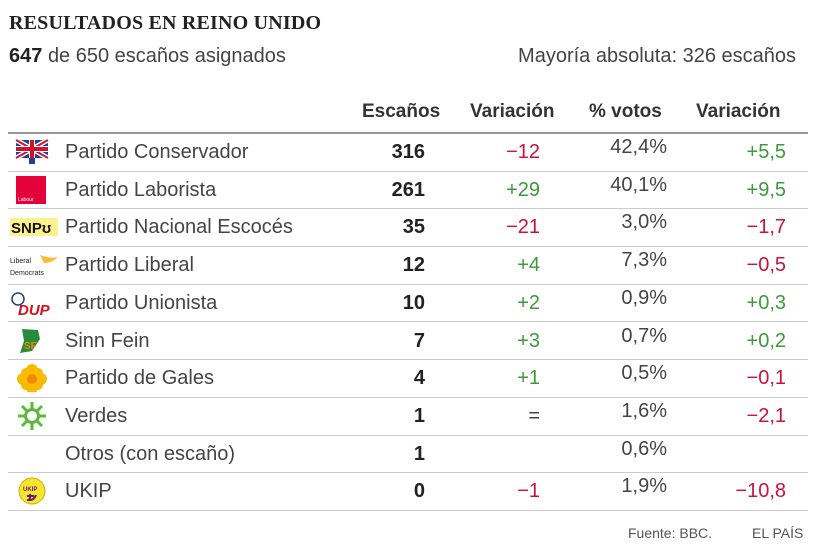  I want to click on header-seat-change: Variación, so click(512, 111).